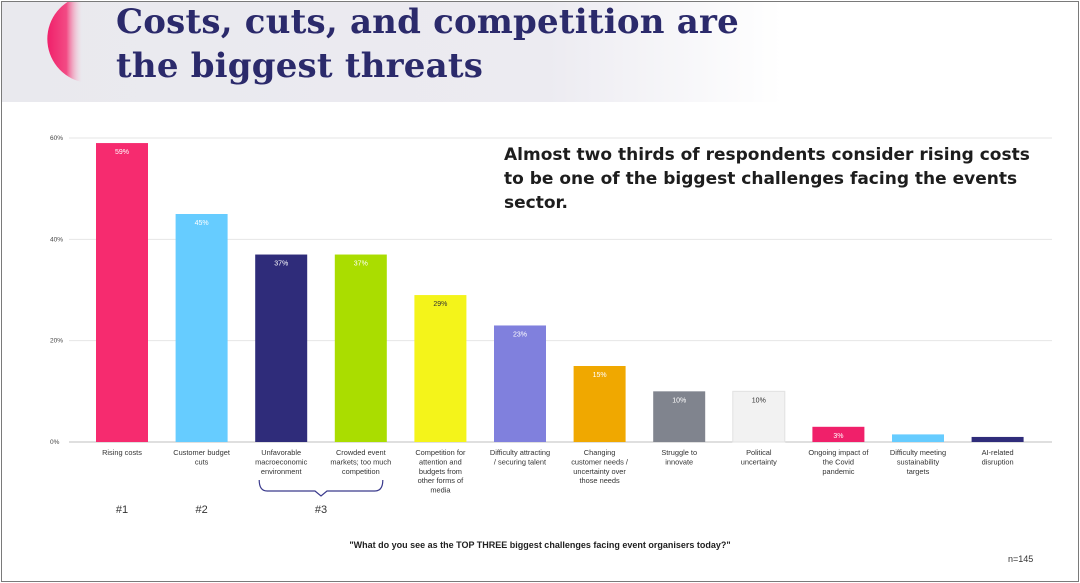 This screenshot has width=1080, height=583. What do you see at coordinates (55, 442) in the screenshot?
I see `y-tick-label: 0%` at bounding box center [55, 442].